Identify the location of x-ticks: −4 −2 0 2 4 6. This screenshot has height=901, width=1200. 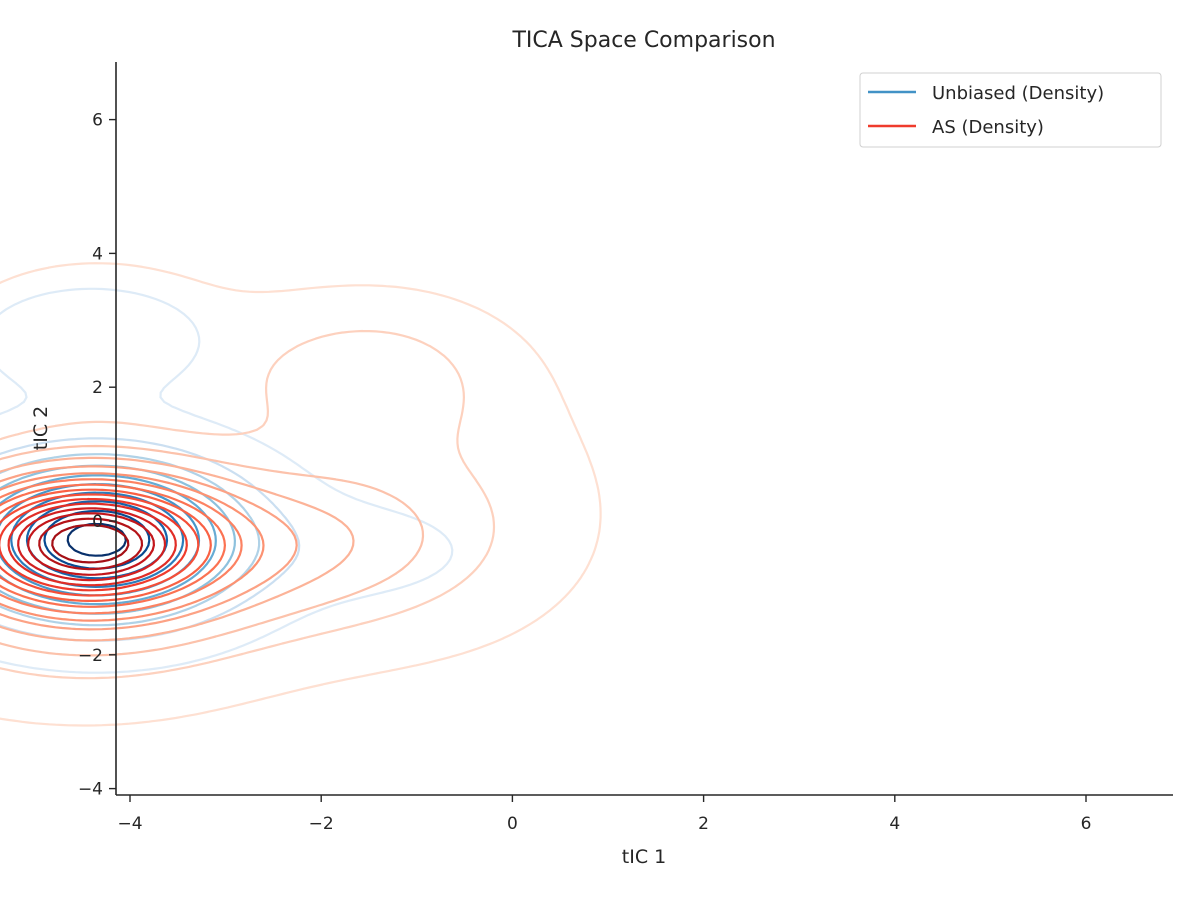
(604, 814).